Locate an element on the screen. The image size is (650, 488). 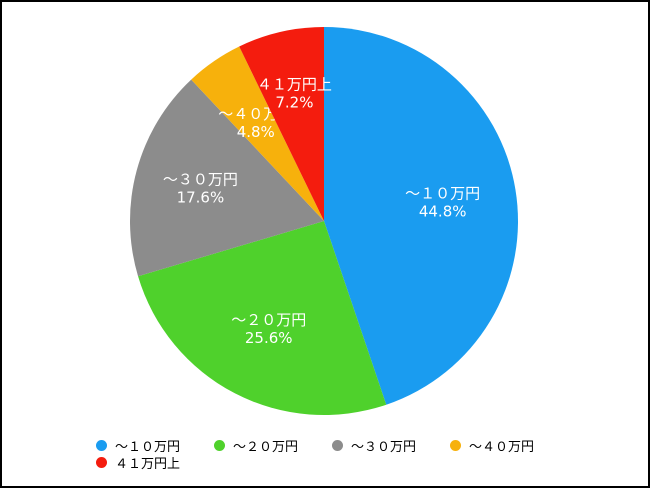
legend-item-10man: ～１０万円 is located at coordinates (138, 446).